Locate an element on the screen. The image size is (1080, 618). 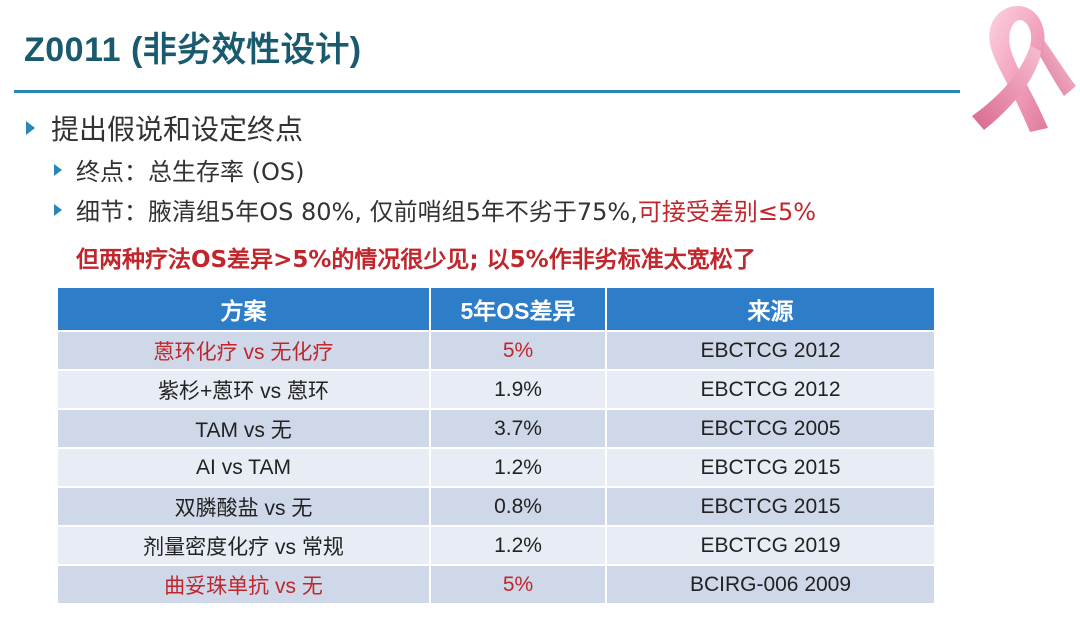
table-row: 剂量密度化疗 vs 常规 1.2% EBCTCG 2019 is located at coordinates (496, 545).